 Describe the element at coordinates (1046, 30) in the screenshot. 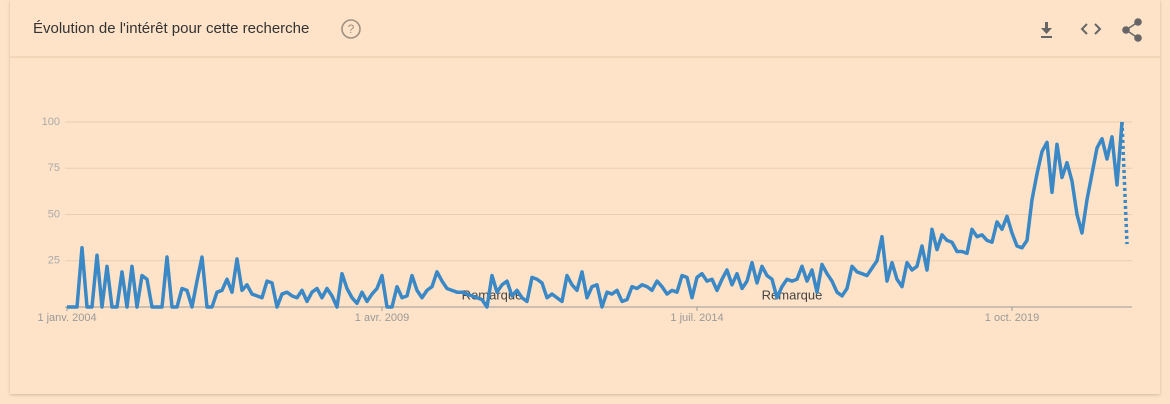

I see `download-icon` at that location.